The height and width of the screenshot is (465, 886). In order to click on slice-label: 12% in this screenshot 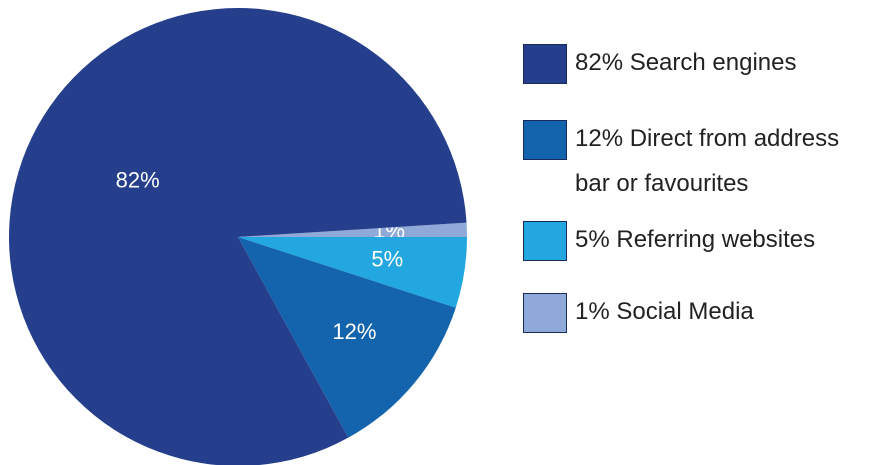, I will do `click(354, 331)`.